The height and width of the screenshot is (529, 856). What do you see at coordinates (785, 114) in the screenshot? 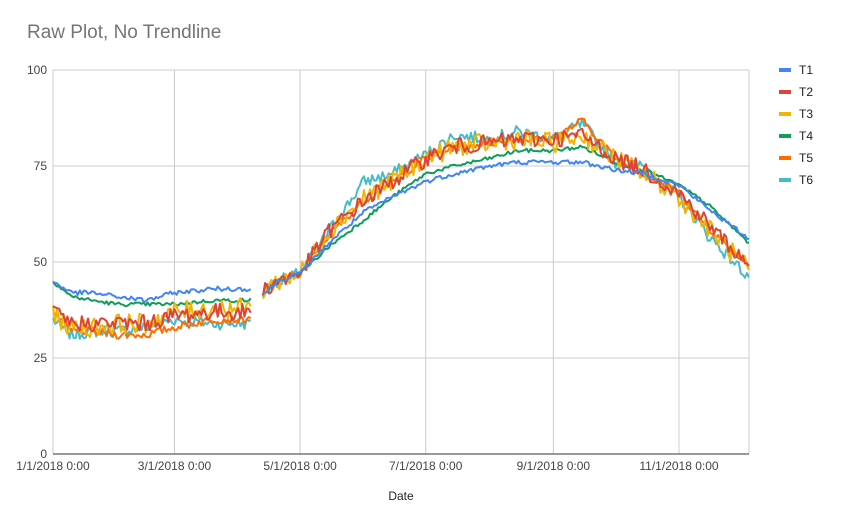
I see `legend-swatch-t3` at bounding box center [785, 114].